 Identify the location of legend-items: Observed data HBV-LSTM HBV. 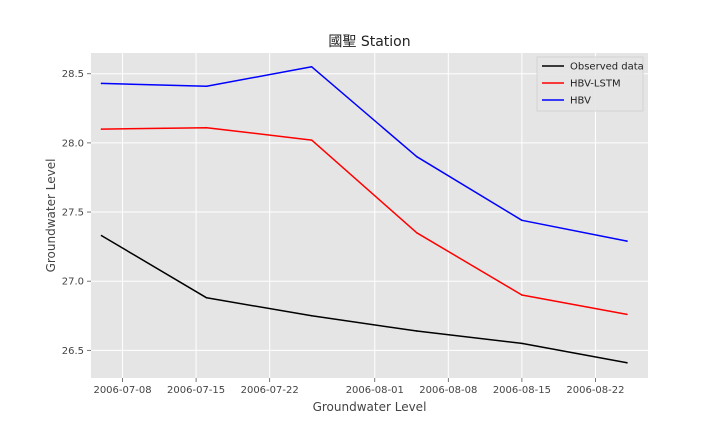
(593, 84).